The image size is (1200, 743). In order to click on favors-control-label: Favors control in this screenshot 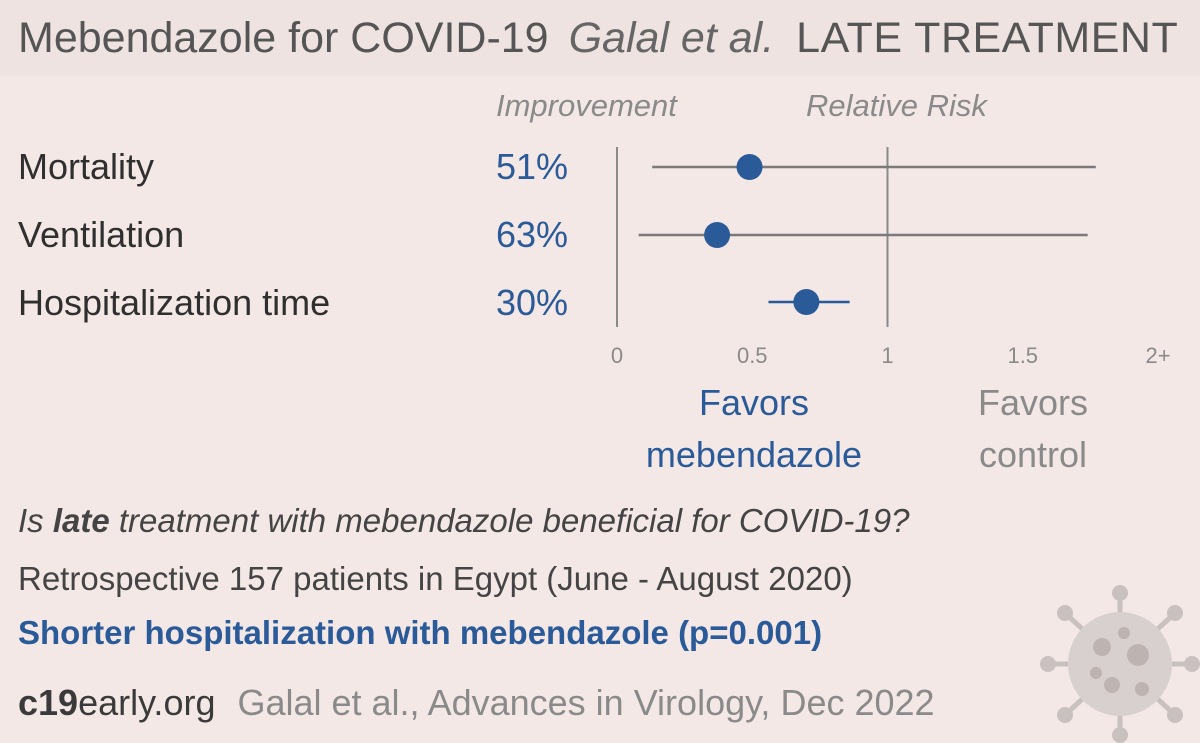, I will do `click(1033, 429)`.